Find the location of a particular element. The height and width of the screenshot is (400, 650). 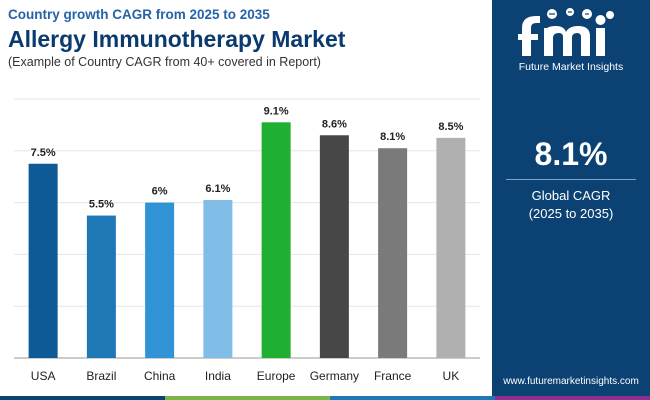

value-label-europe: 9.1% is located at coordinates (276, 111).